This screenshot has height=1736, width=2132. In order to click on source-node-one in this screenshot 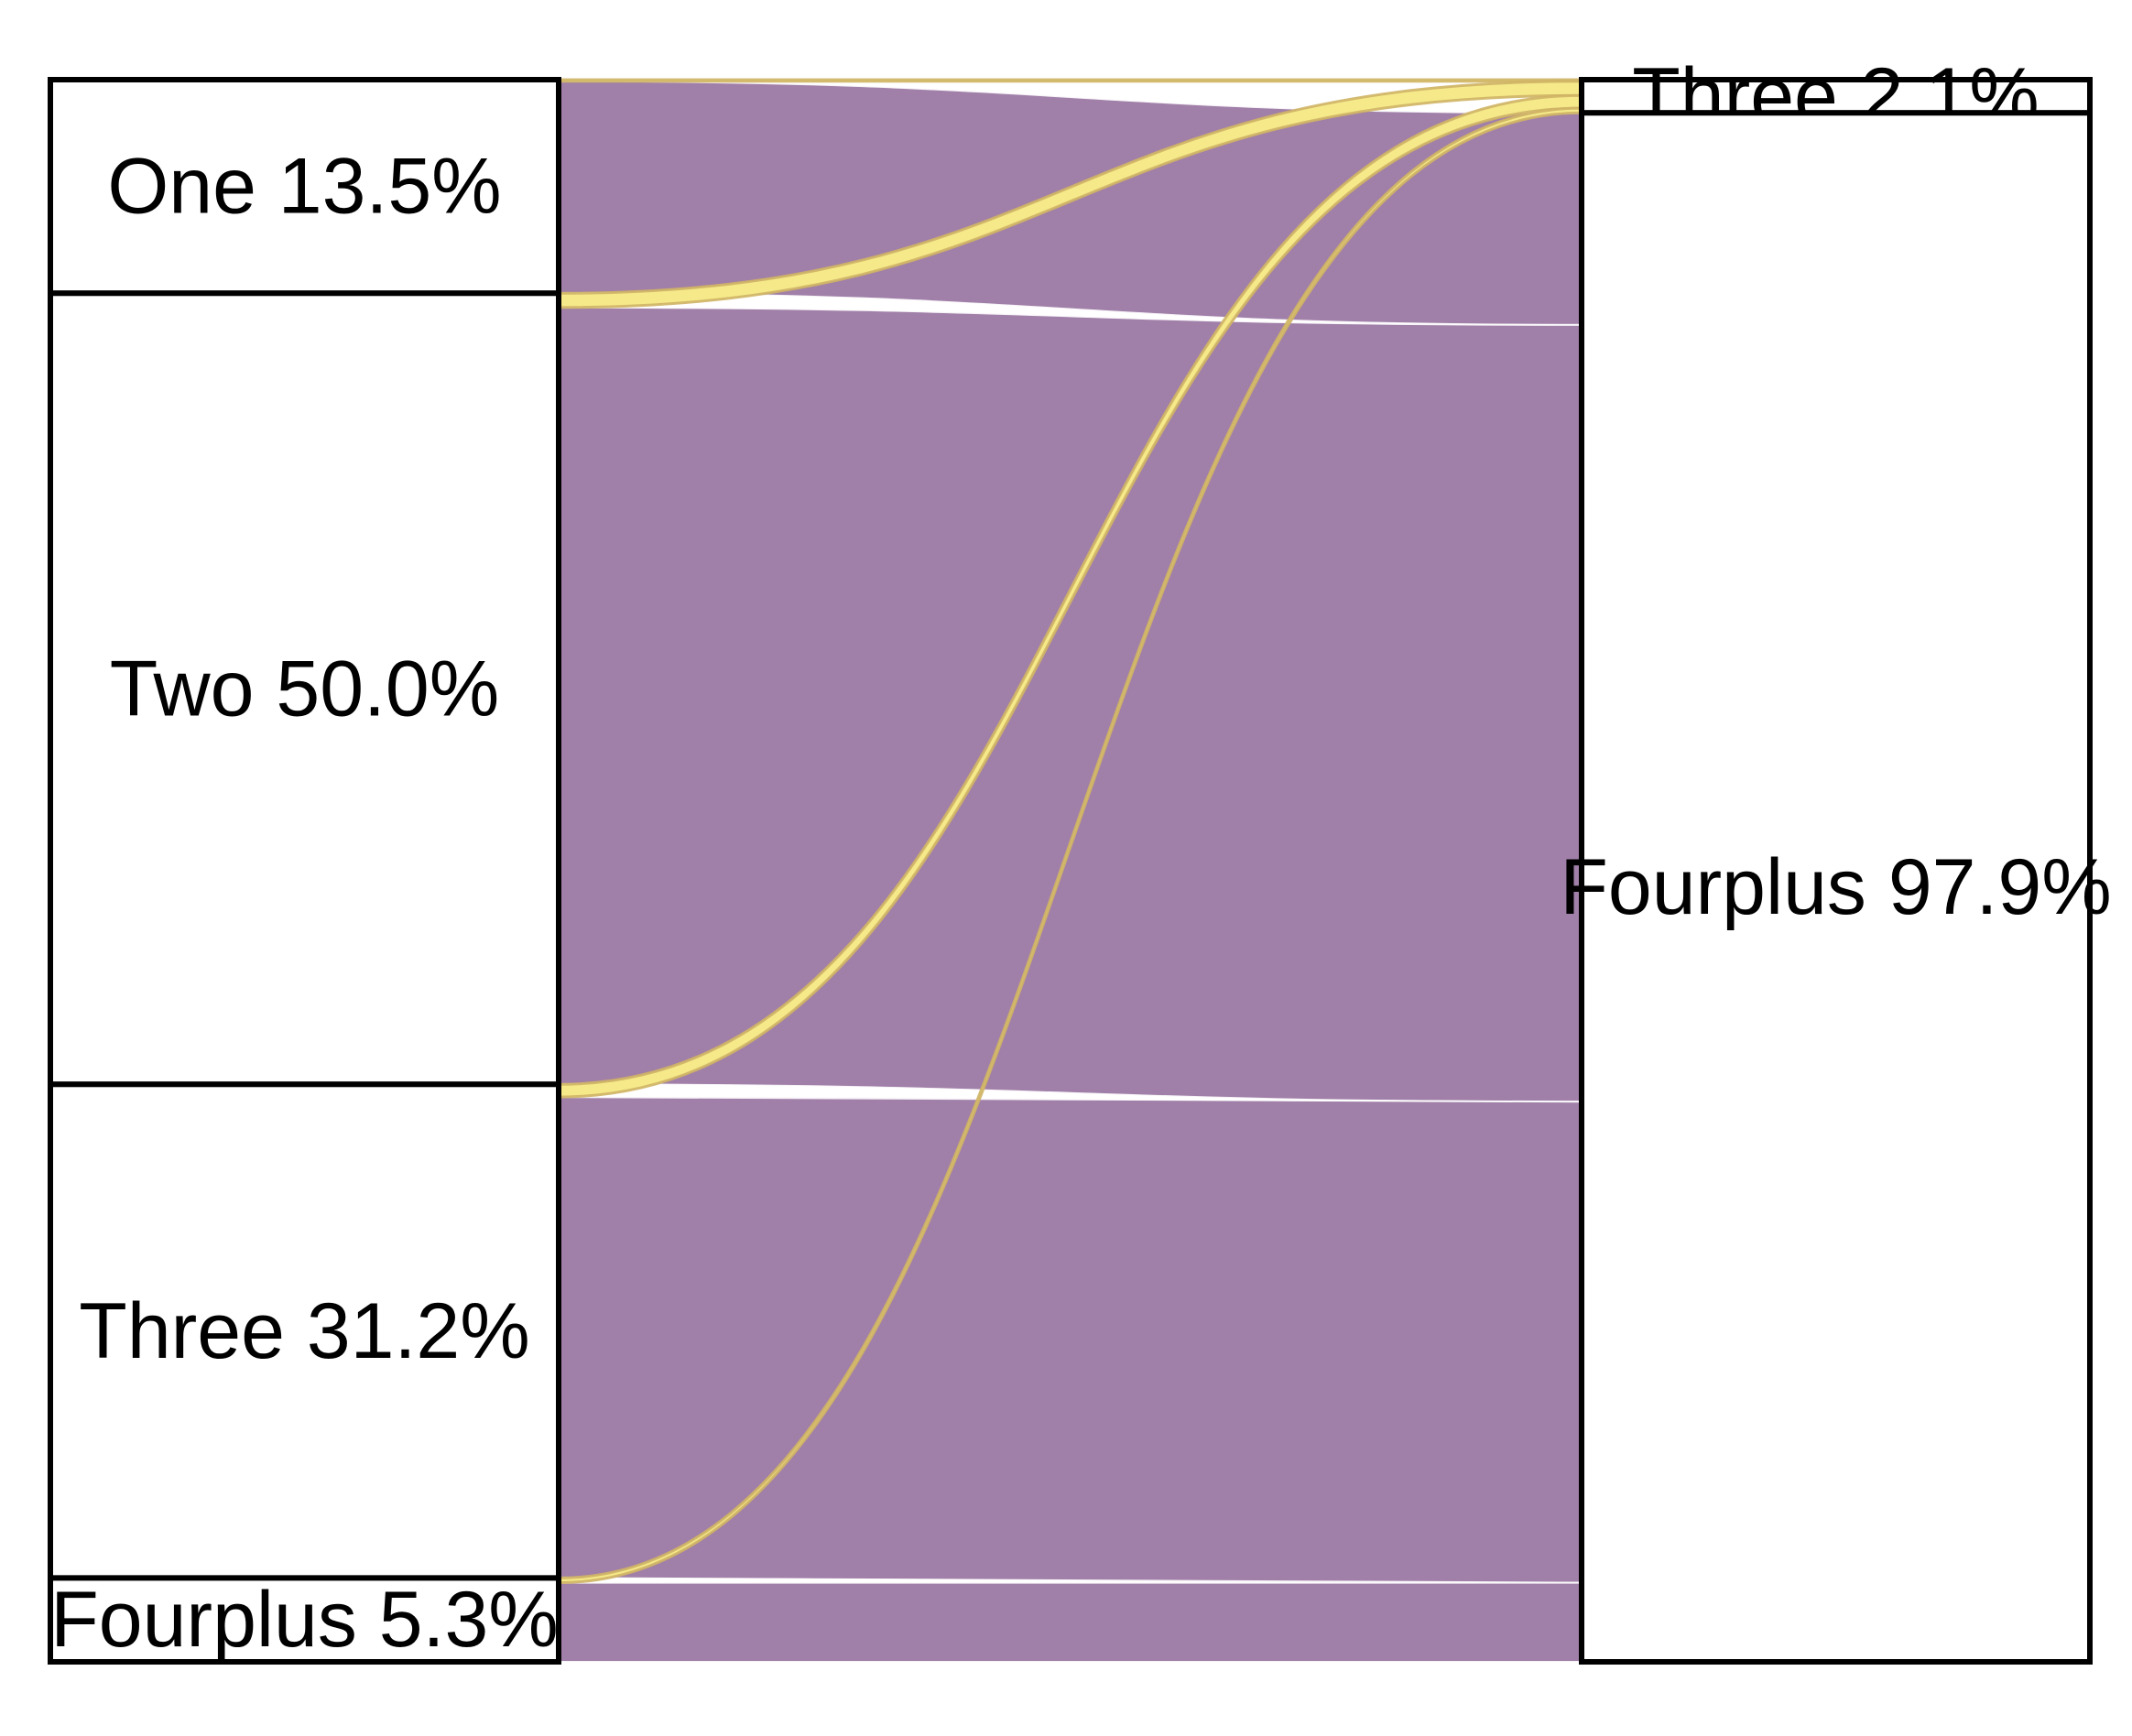, I will do `click(304, 187)`.